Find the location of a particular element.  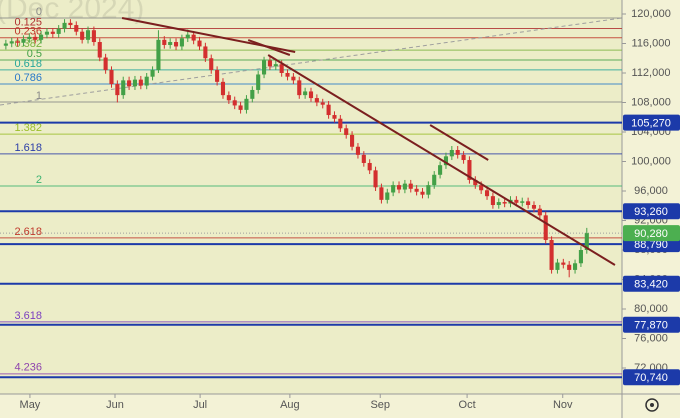

settings-button is located at coordinates (652, 405).